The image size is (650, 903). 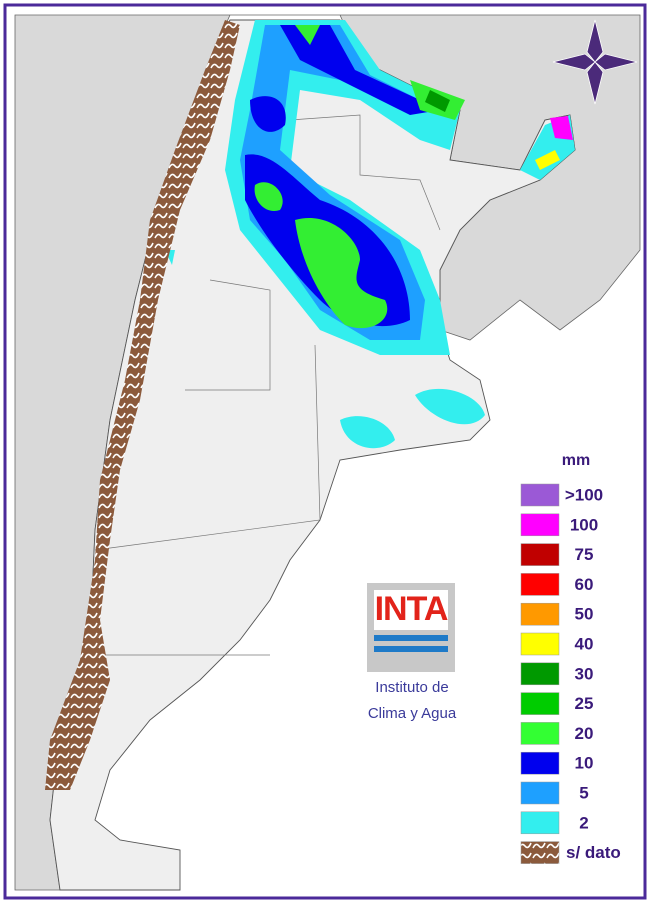 What do you see at coordinates (584, 673) in the screenshot?
I see `legend-label: 30` at bounding box center [584, 673].